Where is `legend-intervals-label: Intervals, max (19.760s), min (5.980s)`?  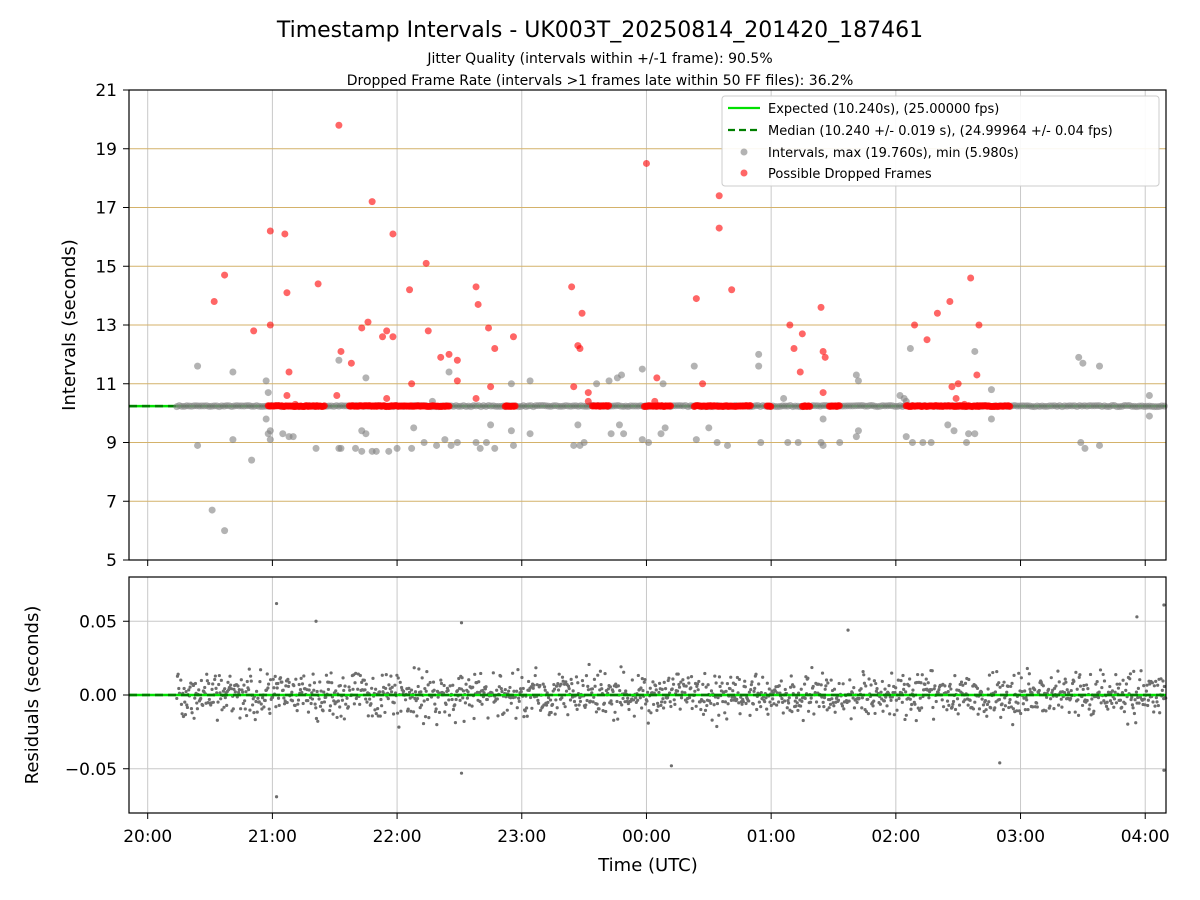
legend-intervals-label: Intervals, max (19.760s), min (5.980s) is located at coordinates (893, 153).